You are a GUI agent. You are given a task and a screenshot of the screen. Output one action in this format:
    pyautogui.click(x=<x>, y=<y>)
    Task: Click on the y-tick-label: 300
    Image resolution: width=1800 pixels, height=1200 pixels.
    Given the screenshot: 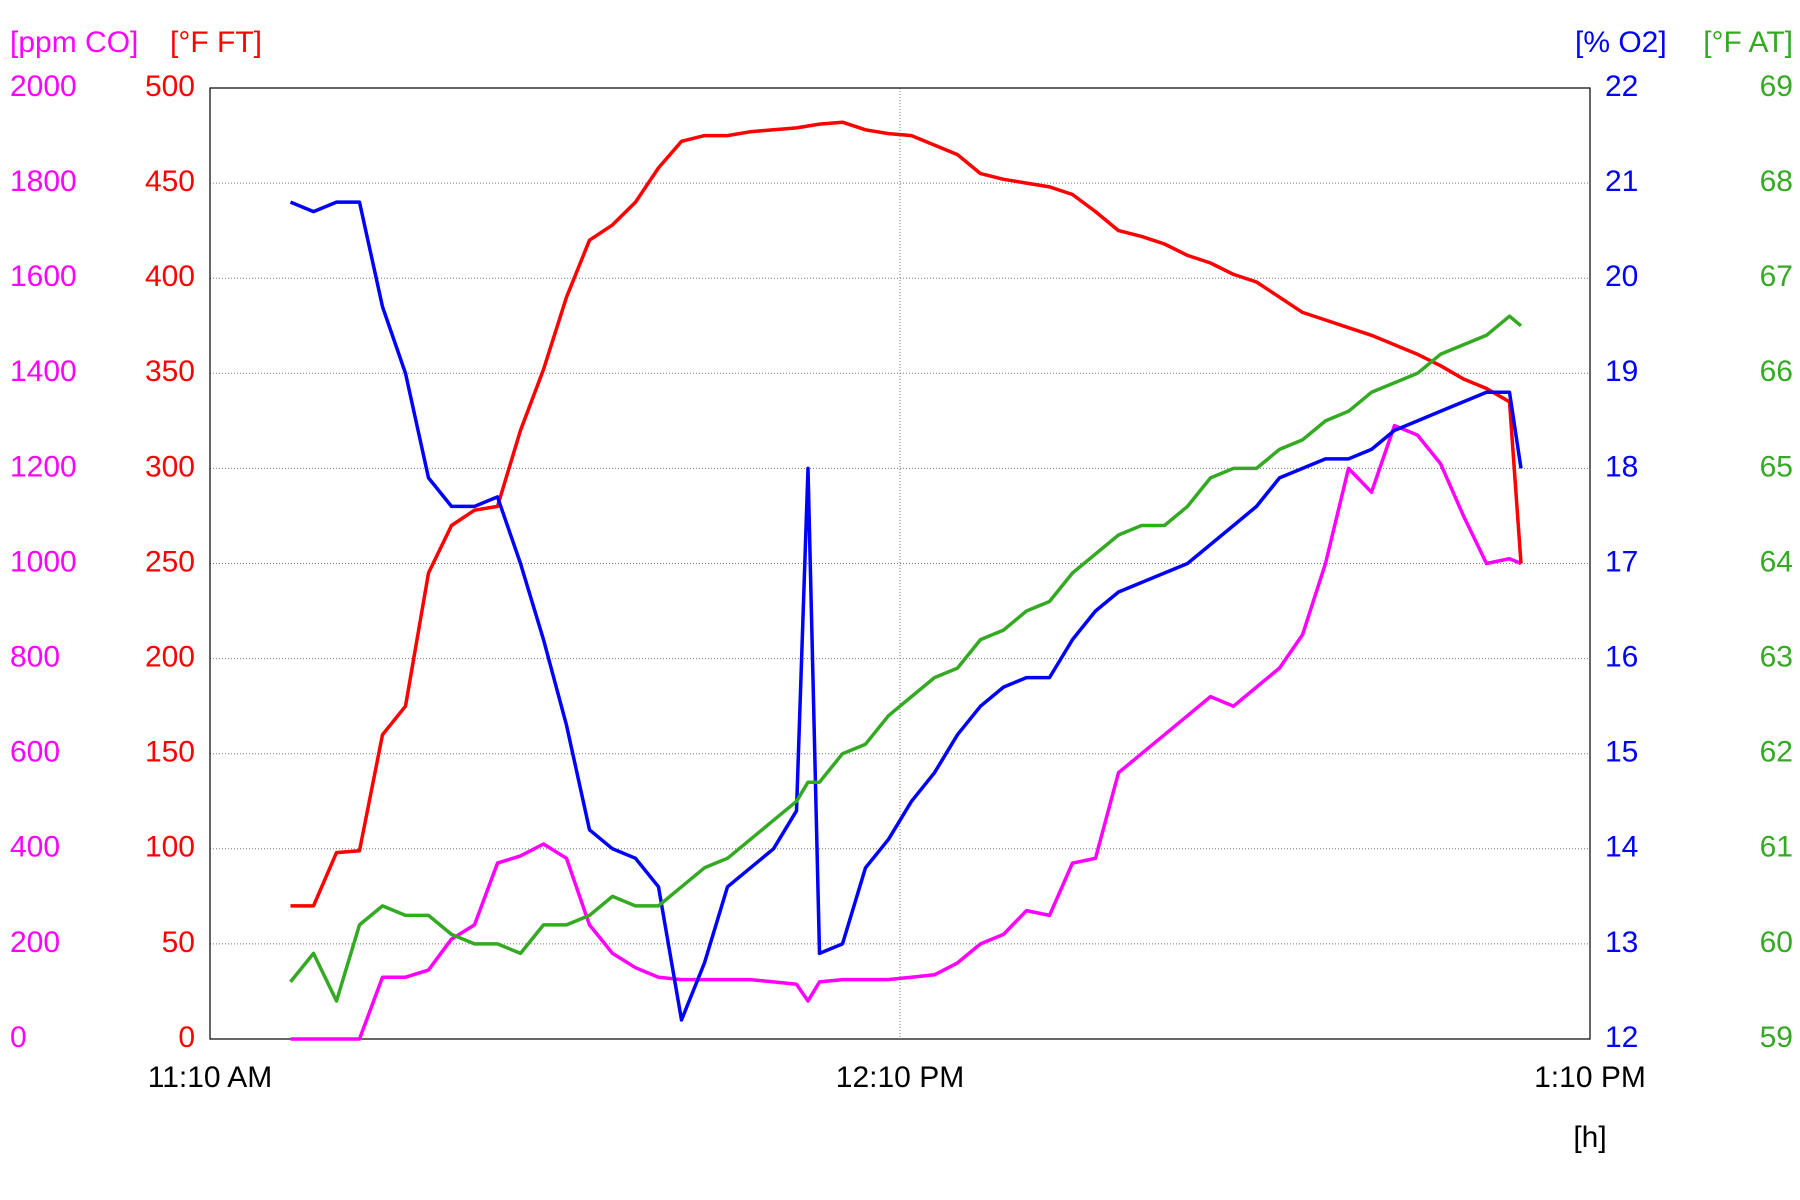 What is the action you would take?
    pyautogui.click(x=170, y=466)
    